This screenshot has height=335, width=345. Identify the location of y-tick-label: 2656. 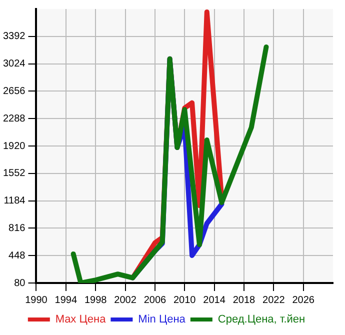
(14, 91).